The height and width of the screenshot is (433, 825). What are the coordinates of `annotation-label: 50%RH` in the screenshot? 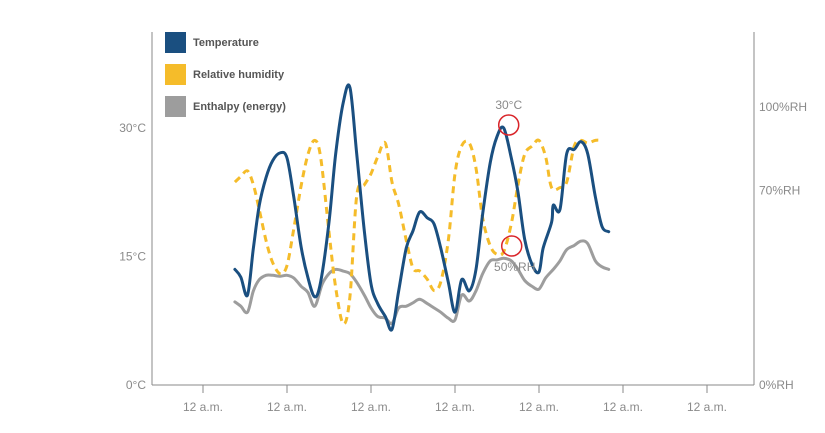 It's located at (514, 267).